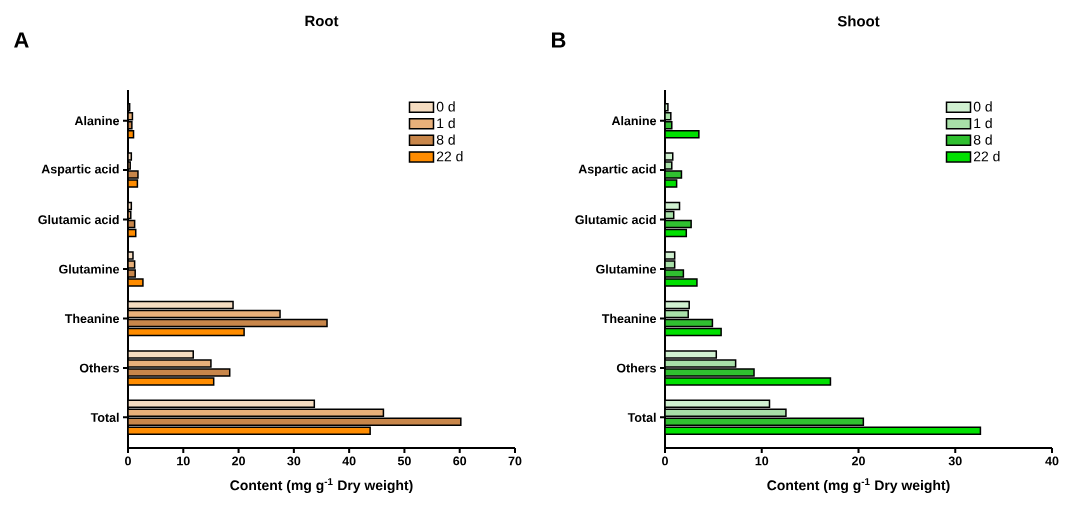  Describe the element at coordinates (460, 461) in the screenshot. I see `x-tick-label: 60` at that location.